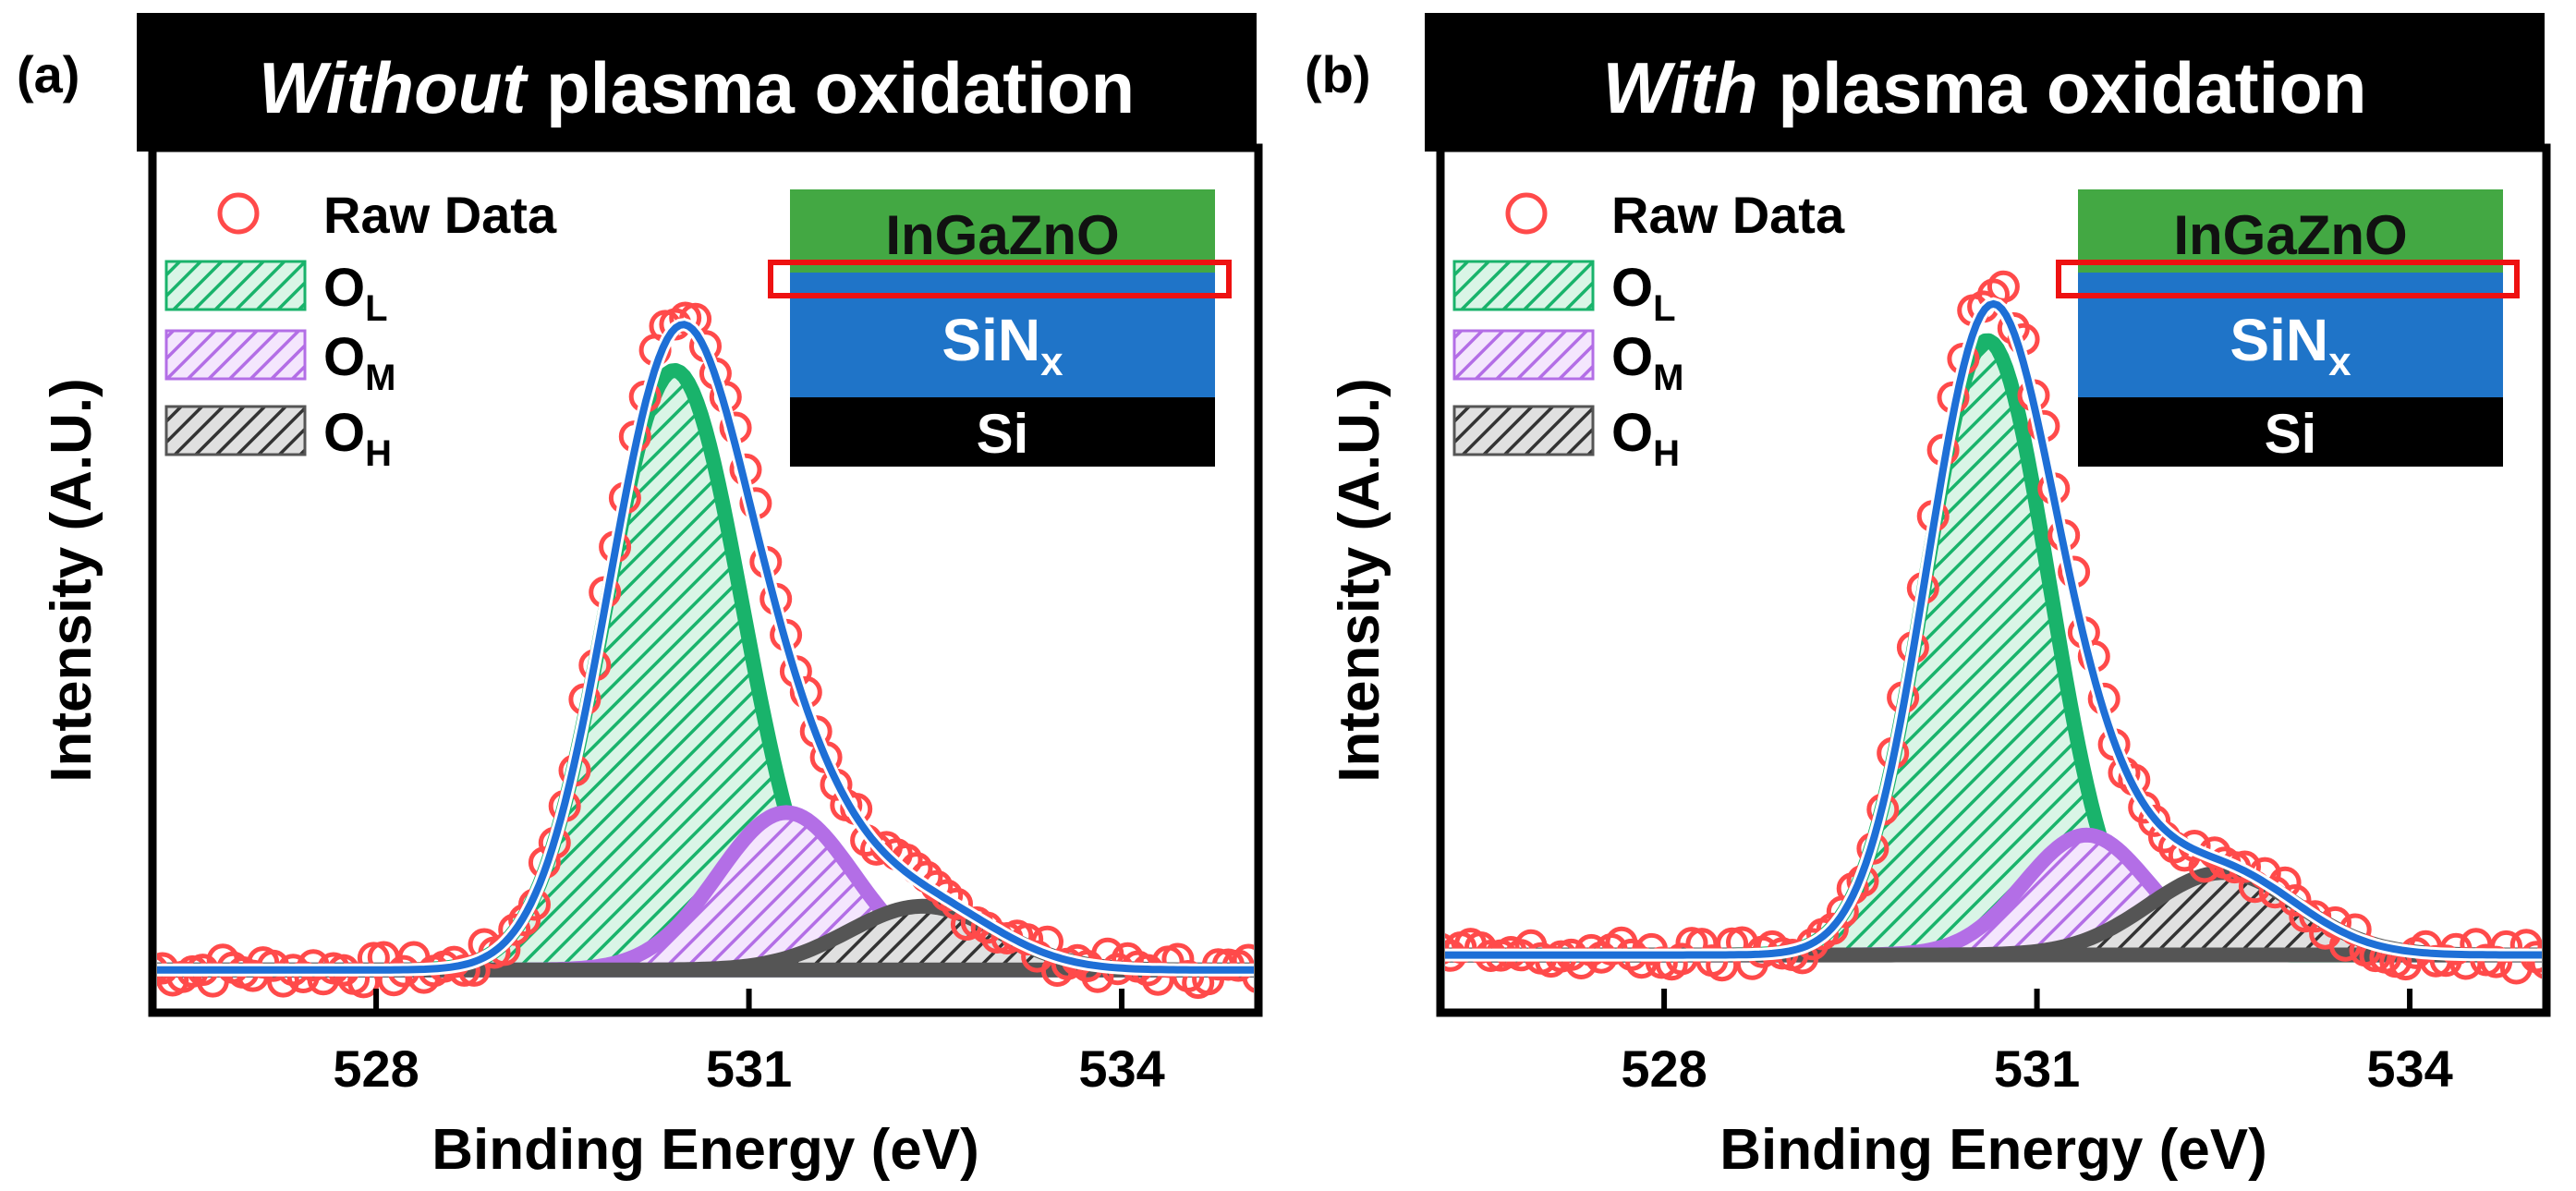 This screenshot has width=2576, height=1191. I want to click on panel-title: Without plasma oxidation, so click(697, 87).